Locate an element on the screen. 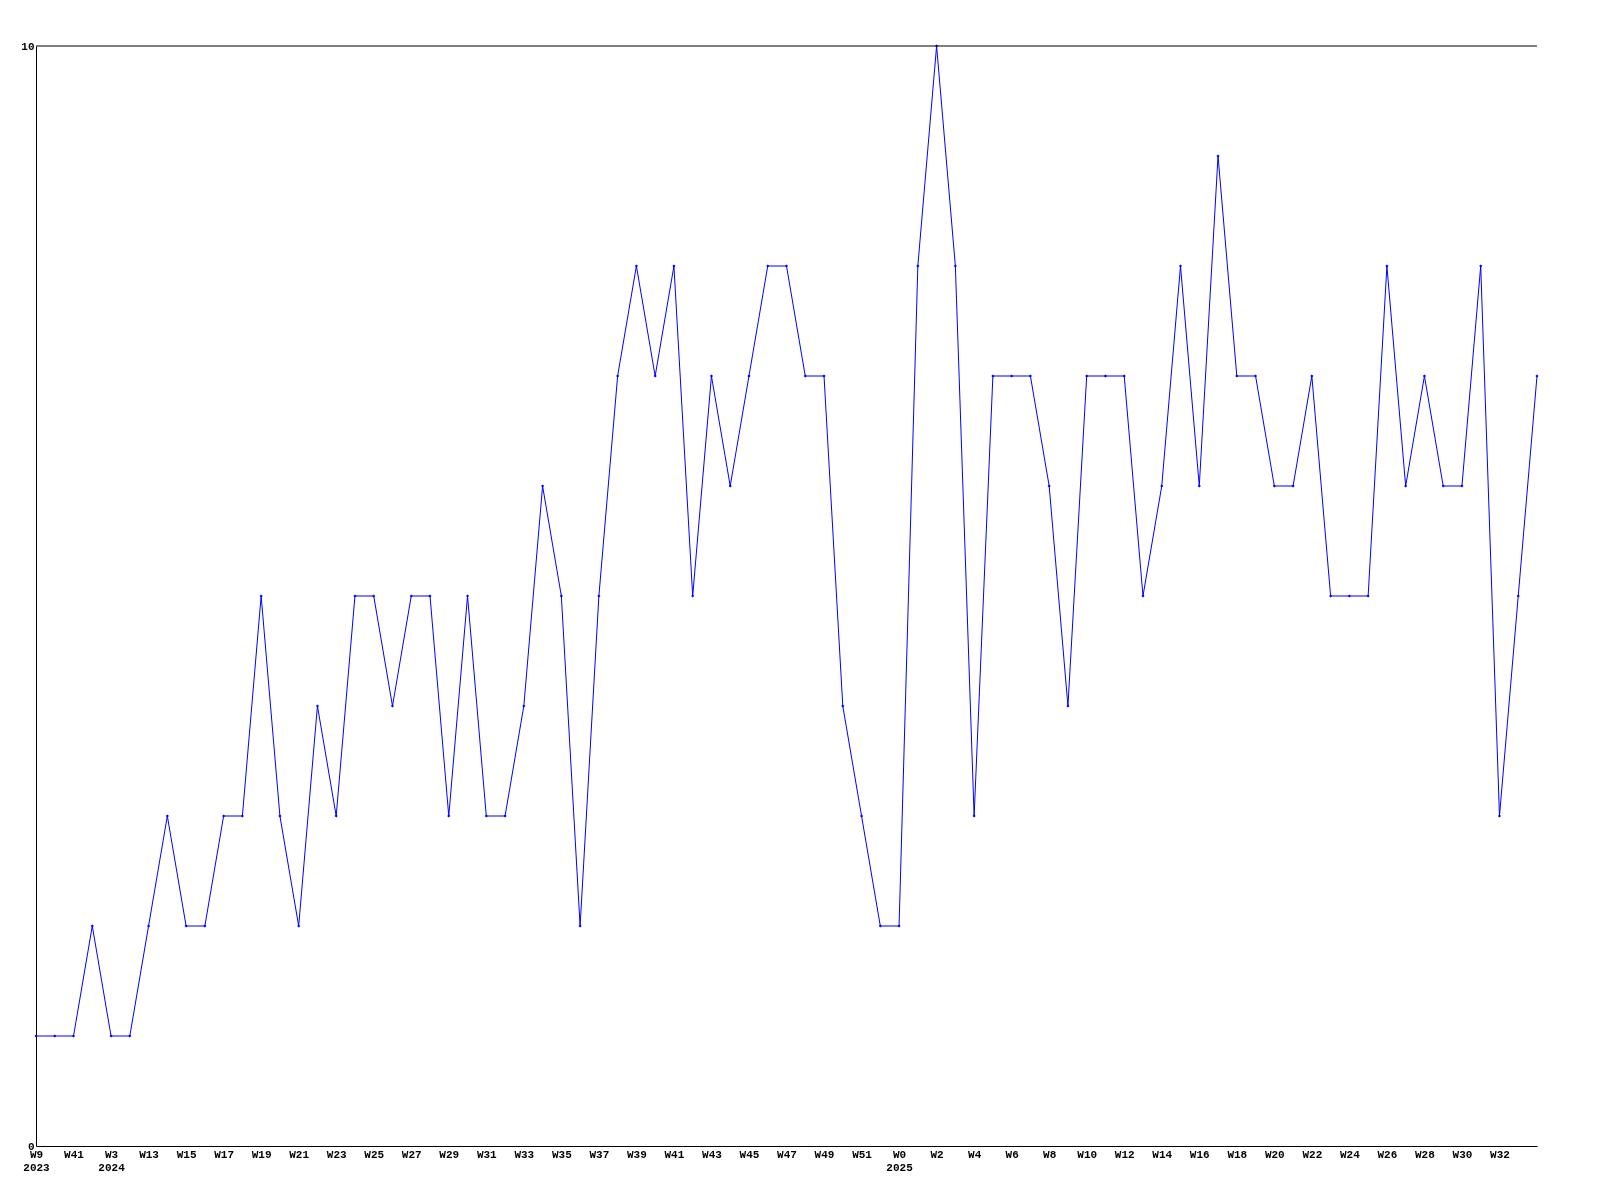 The width and height of the screenshot is (1600, 1200). x-tick-label: W17 is located at coordinates (224, 1154).